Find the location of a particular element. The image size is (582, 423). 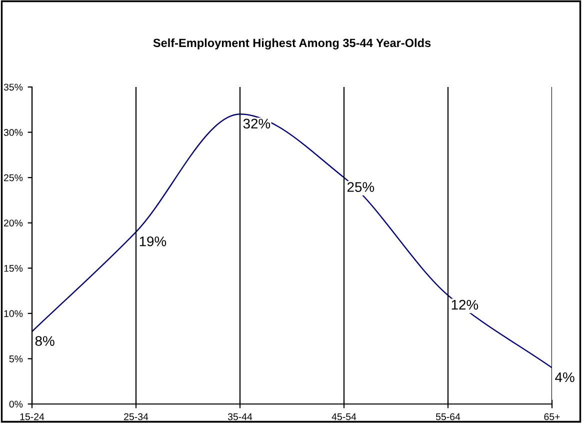

x-tick-label: 65+ is located at coordinates (552, 416).